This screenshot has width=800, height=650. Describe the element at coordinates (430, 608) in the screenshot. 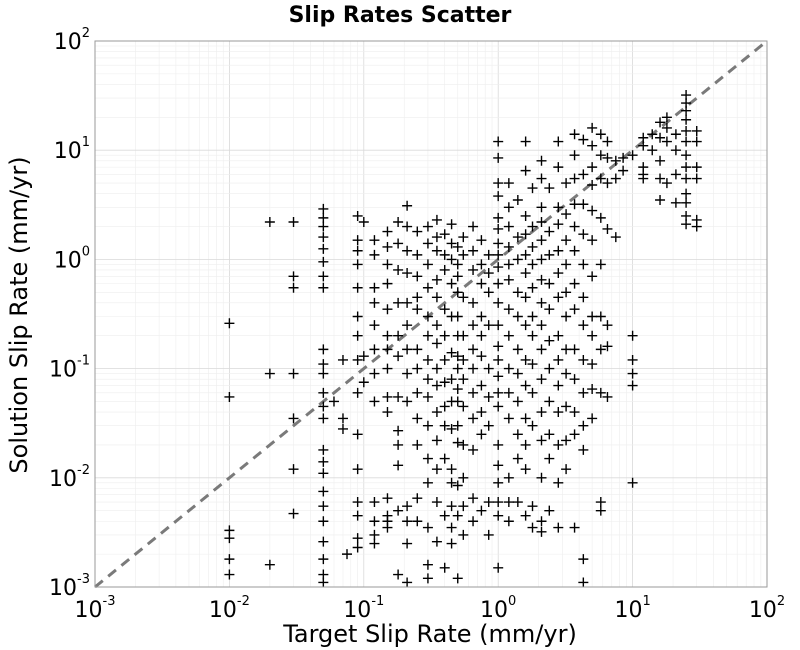

I see `x-axis-ticks: 10-3 10-2 10-1 100 101 102` at that location.